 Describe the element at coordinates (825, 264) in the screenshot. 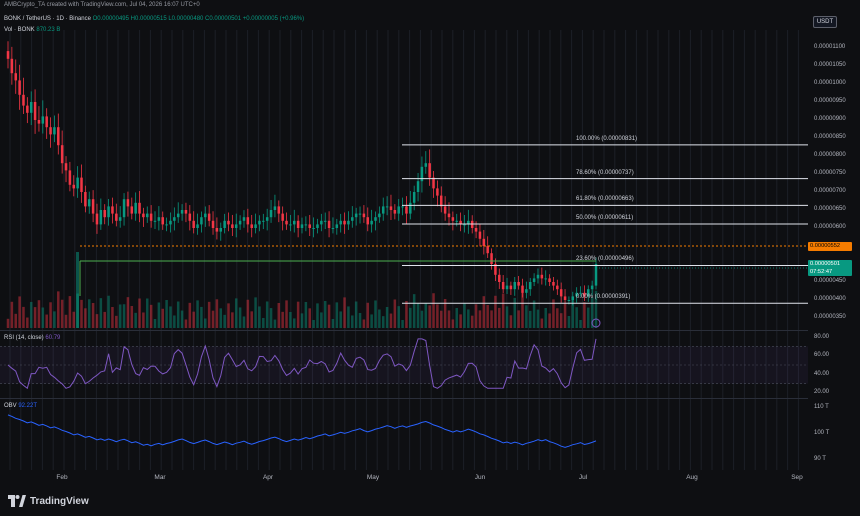

I see `current-price-value: 0.00000501` at that location.